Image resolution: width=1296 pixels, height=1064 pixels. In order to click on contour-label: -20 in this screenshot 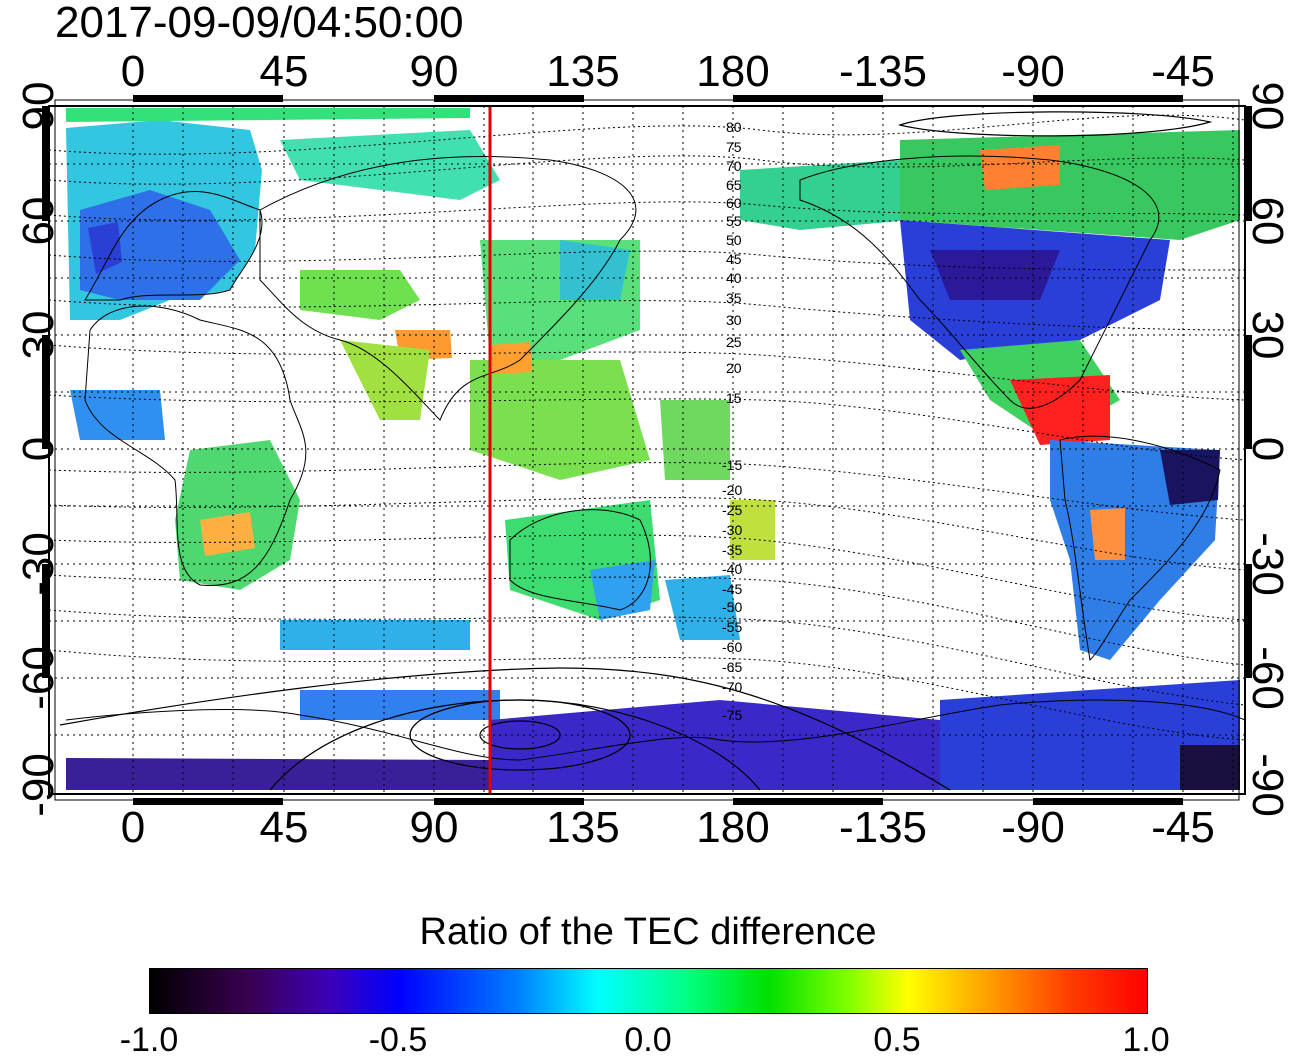, I will do `click(732, 490)`.